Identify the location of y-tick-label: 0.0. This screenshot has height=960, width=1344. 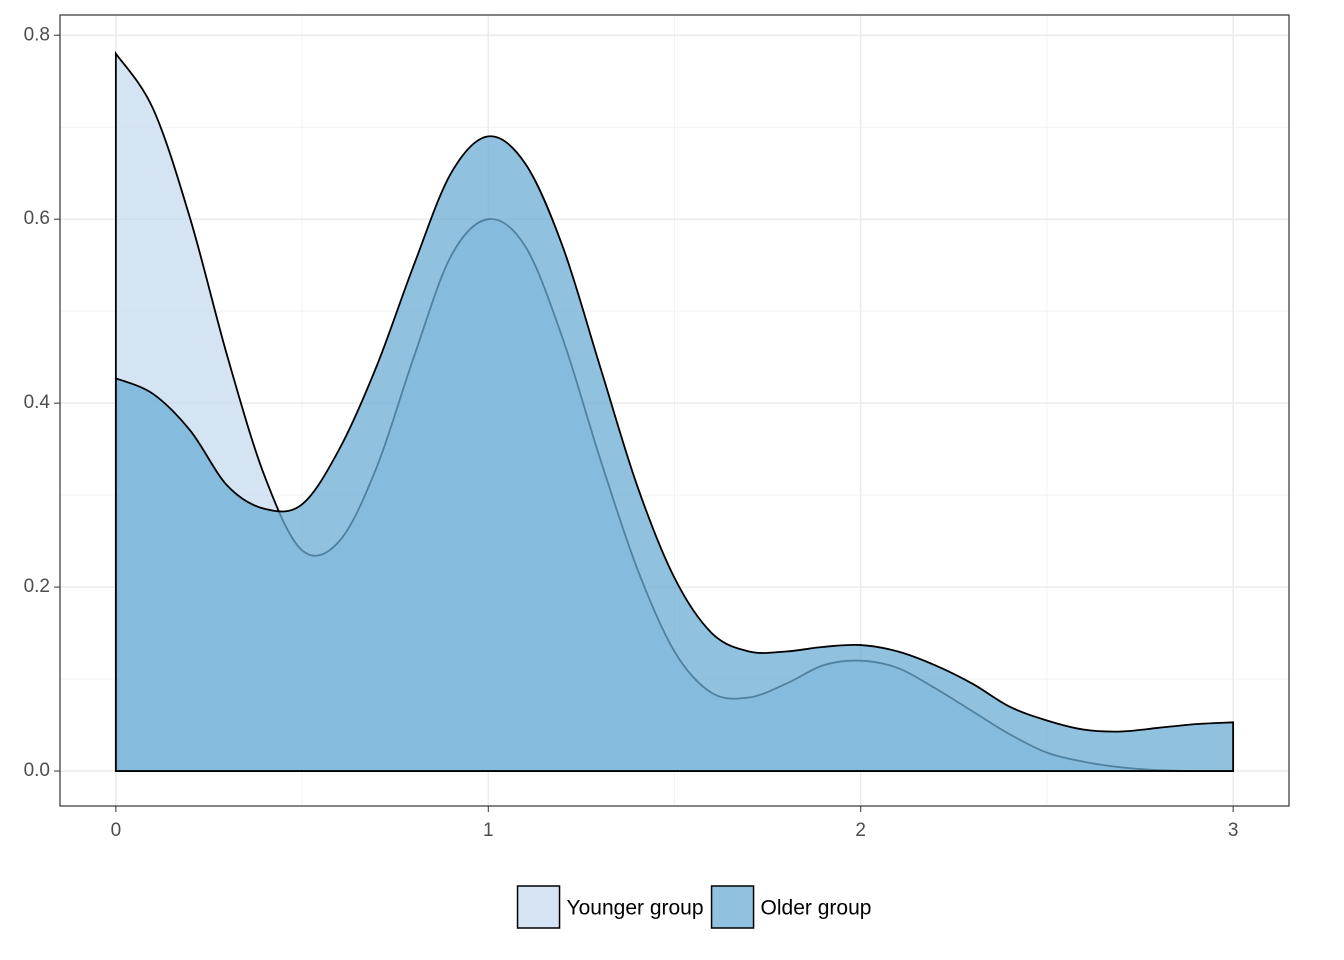
(37, 770).